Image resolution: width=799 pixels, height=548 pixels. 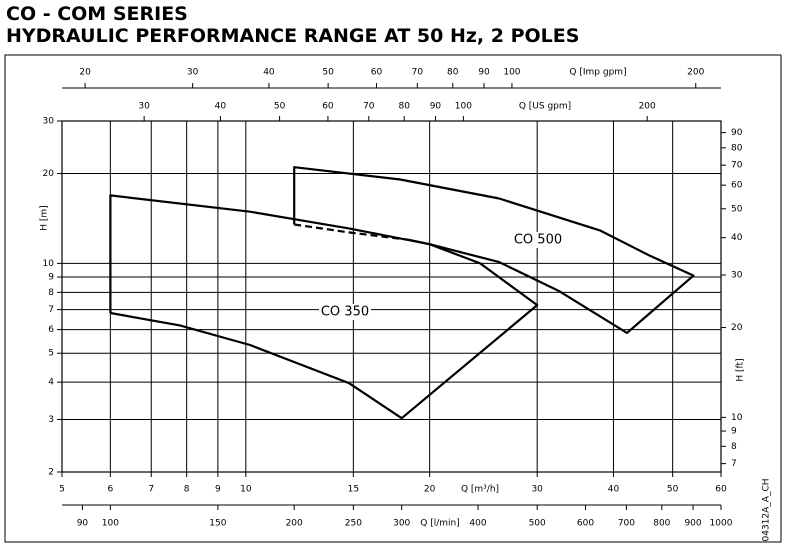 I want to click on x-tick-label: 7, so click(x=151, y=490).